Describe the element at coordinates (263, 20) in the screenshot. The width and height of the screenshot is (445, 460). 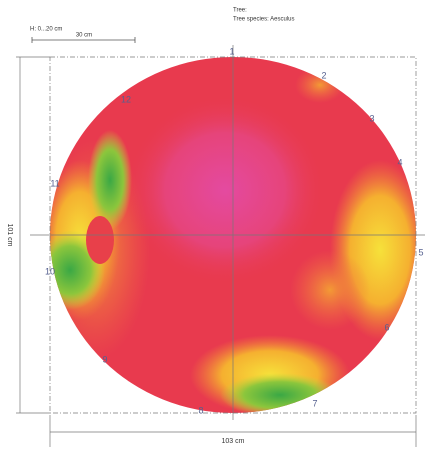
I see `species-label: Tree species: Aesculus` at that location.